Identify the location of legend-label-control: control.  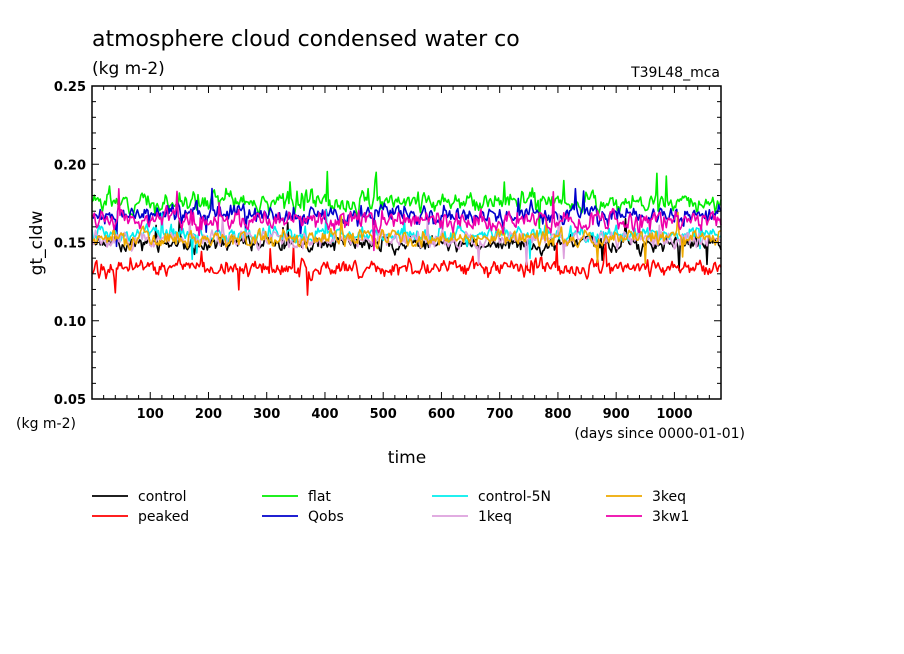
(162, 497).